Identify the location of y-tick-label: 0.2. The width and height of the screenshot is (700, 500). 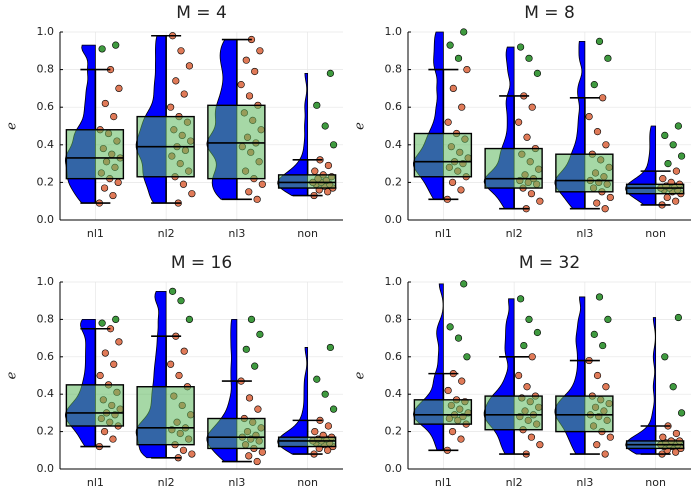
(394, 181).